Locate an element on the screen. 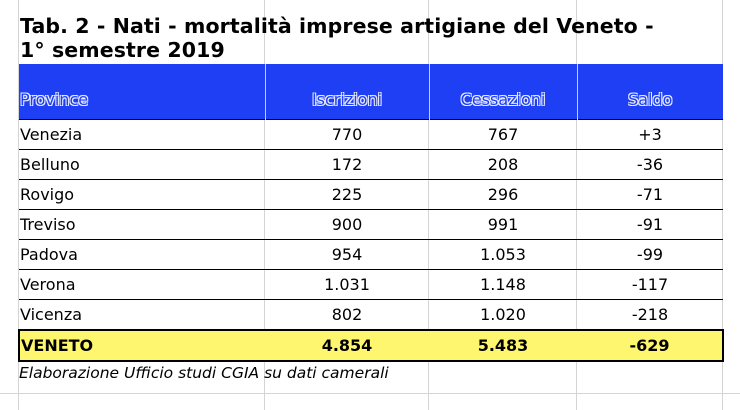 This screenshot has width=740, height=410. total-saldo-cell: -629 is located at coordinates (650, 345).